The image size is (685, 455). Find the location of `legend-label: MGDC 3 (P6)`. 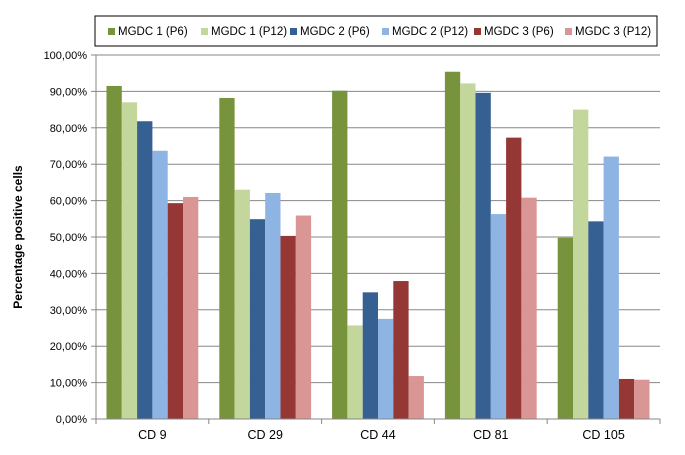

legend-label: MGDC 3 (P6) is located at coordinates (519, 32).